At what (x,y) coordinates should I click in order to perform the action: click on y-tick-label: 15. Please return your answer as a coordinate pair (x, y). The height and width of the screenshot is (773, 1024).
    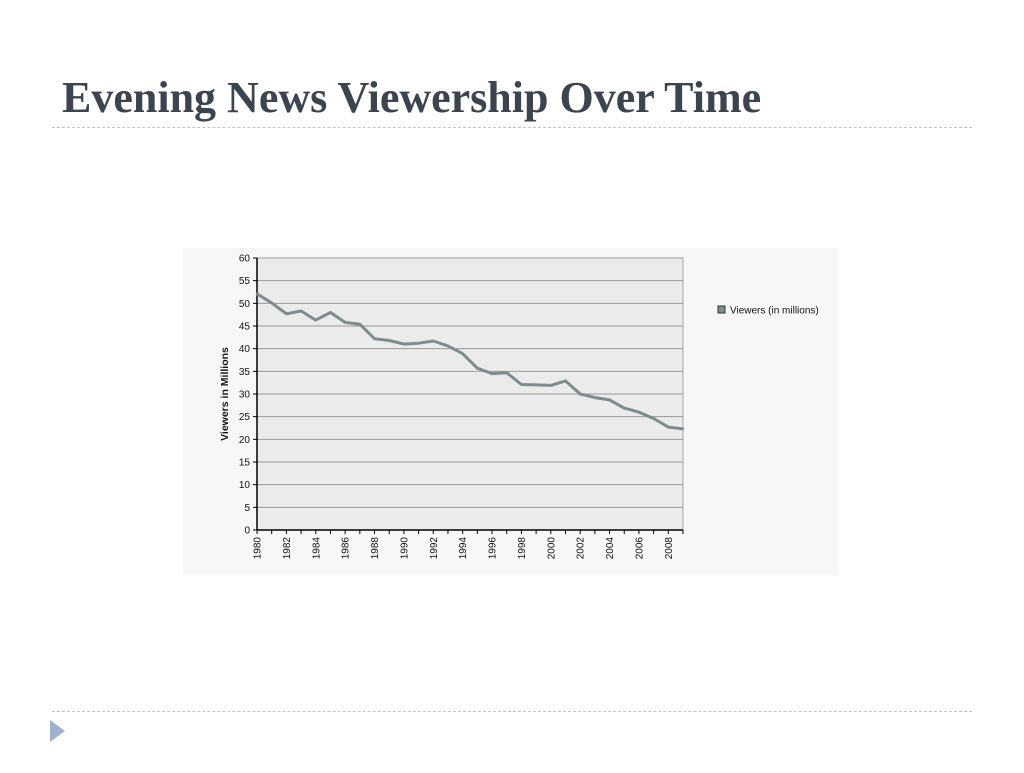
    Looking at the image, I should click on (245, 463).